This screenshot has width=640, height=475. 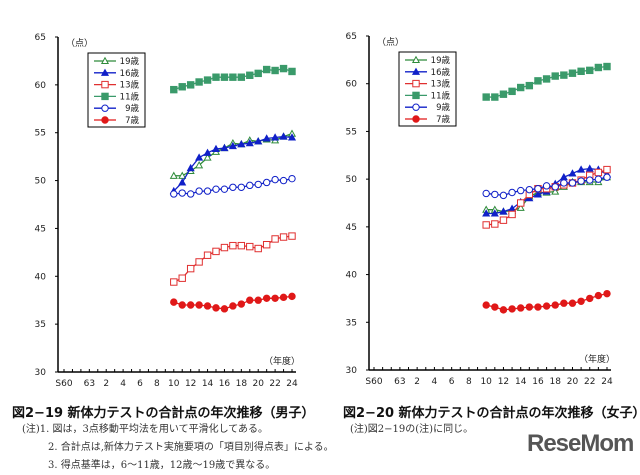 I want to click on x-tick-label: 6, so click(x=140, y=384).